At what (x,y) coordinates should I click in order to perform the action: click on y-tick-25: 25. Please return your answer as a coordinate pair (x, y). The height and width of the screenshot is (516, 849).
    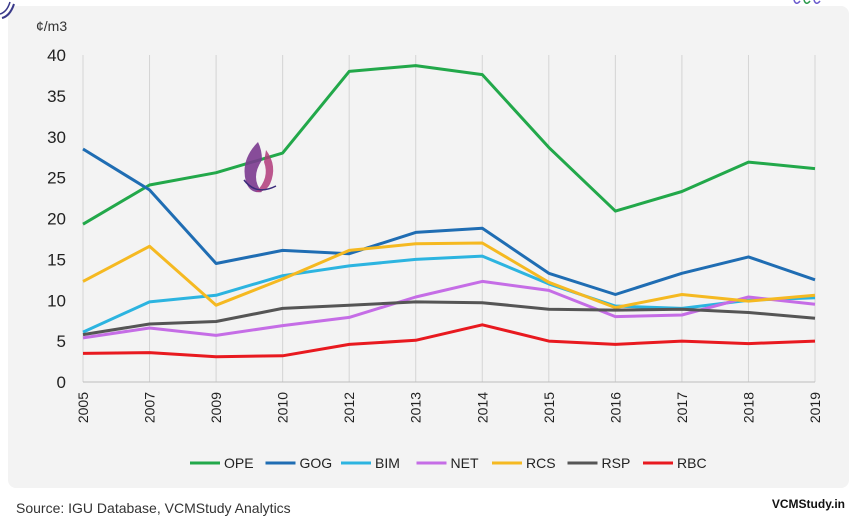
    Looking at the image, I should click on (56, 178).